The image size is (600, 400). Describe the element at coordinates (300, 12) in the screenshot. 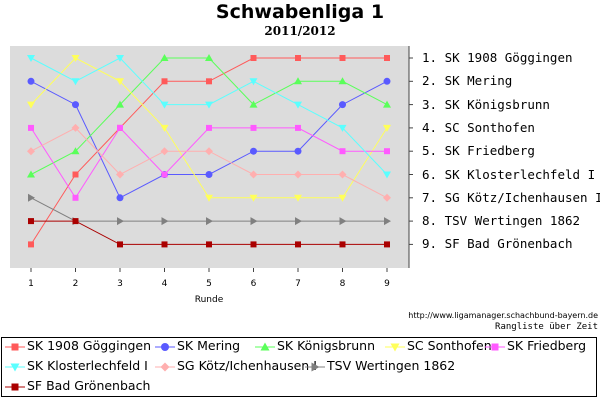

I see `chart-title: Schwabenliga 1` at that location.